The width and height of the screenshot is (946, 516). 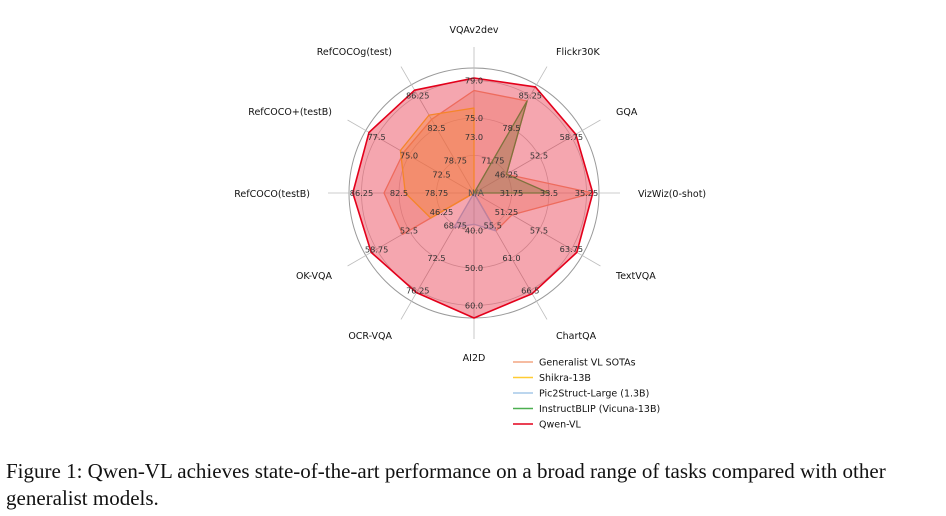 What do you see at coordinates (493, 226) in the screenshot?
I see `tick-label: 55.5` at bounding box center [493, 226].